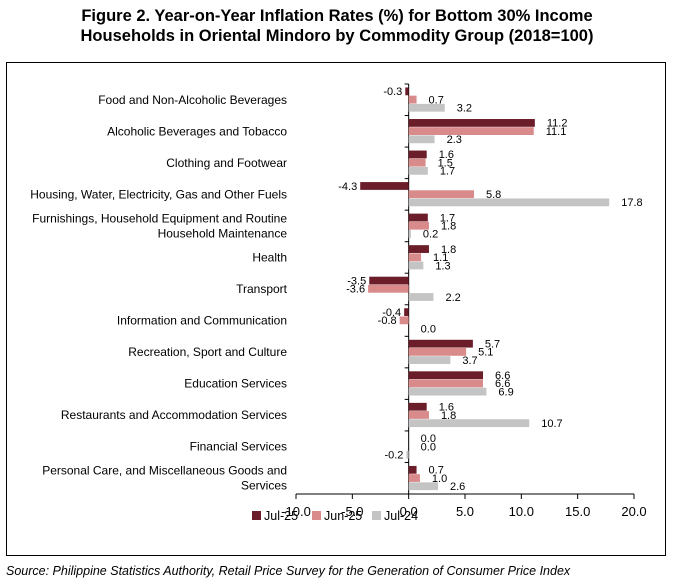 This screenshot has width=674, height=585. What do you see at coordinates (633, 511) in the screenshot?
I see `x-tick-label: 20.0` at bounding box center [633, 511].